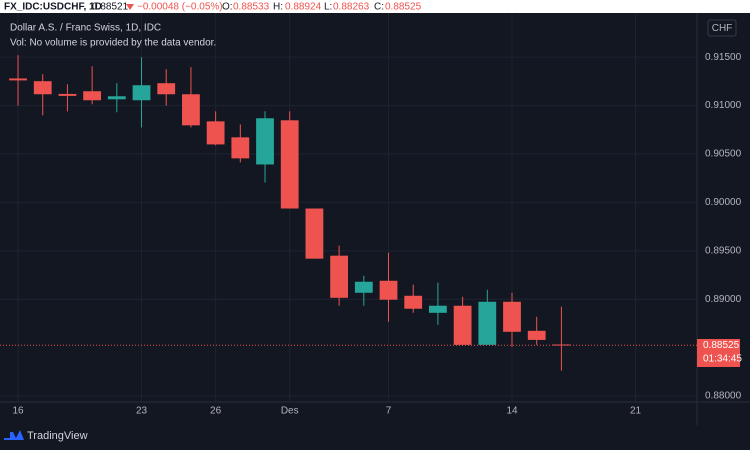 The image size is (750, 450). What do you see at coordinates (723, 57) in the screenshot?
I see `y-tick-label: 0.91500` at bounding box center [723, 57].